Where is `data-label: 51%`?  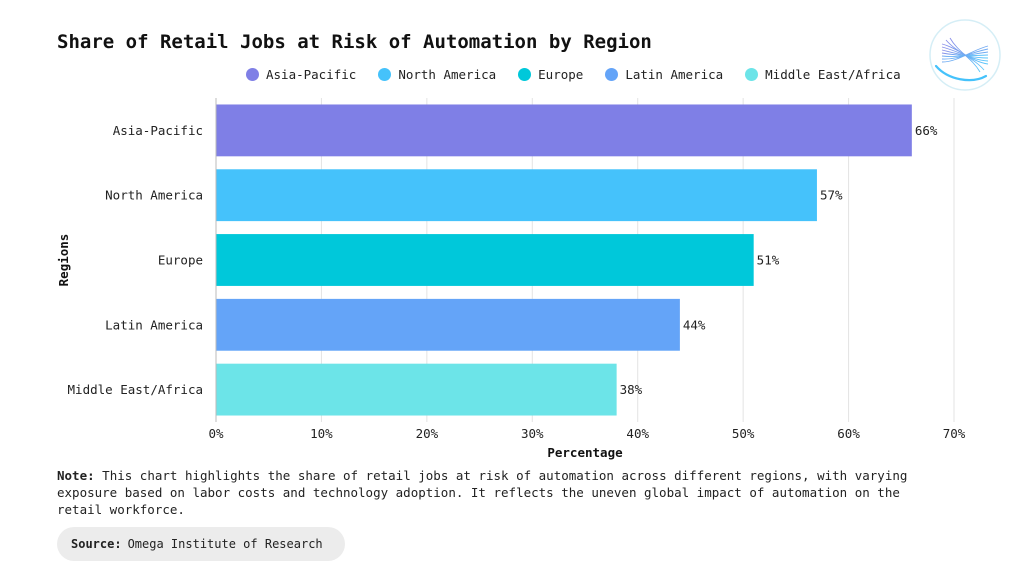 data-label: 51% is located at coordinates (768, 260).